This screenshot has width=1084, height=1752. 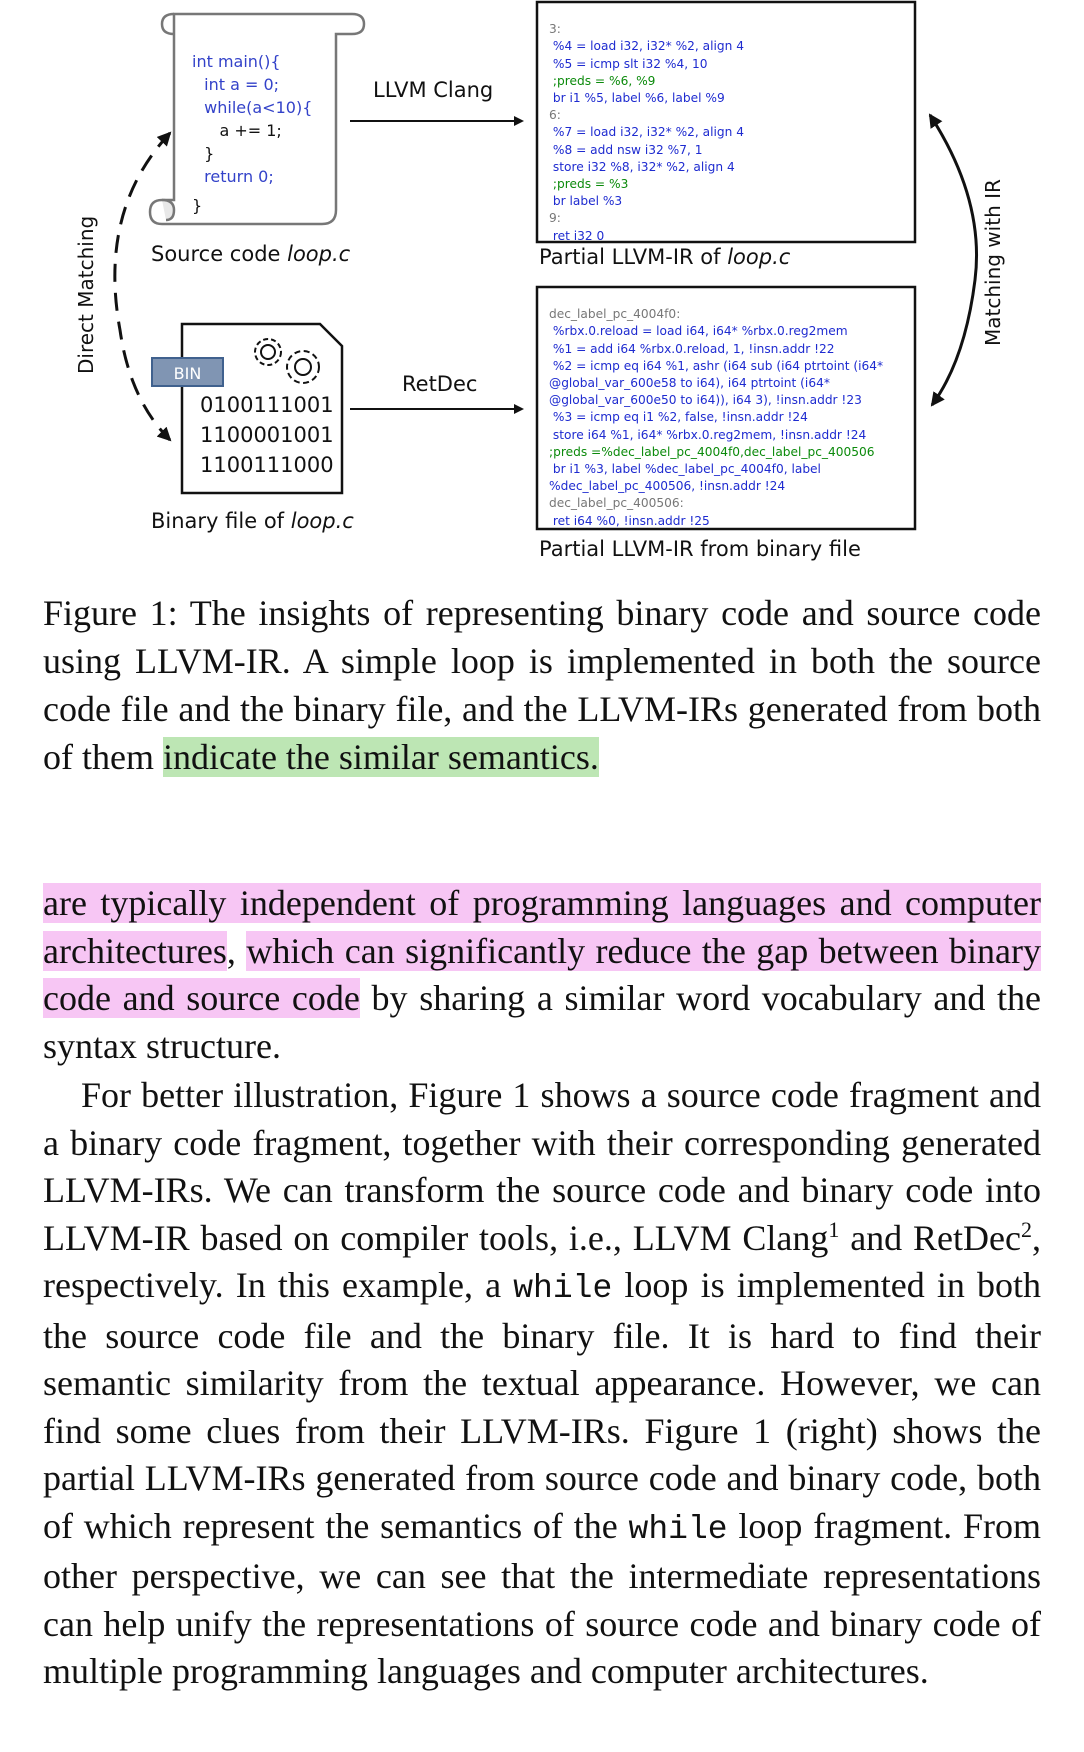 I want to click on bin-badge: BIN, so click(x=187, y=372).